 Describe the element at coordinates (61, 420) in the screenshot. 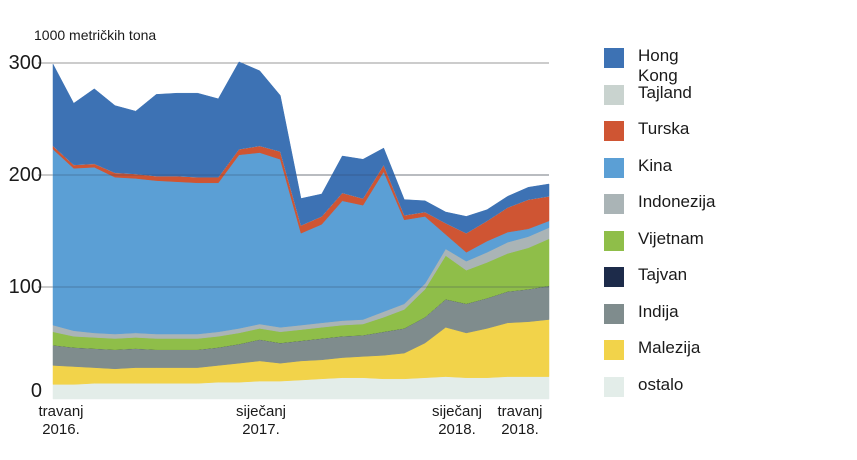

I see `x-tick-label: travanj 2016.` at that location.